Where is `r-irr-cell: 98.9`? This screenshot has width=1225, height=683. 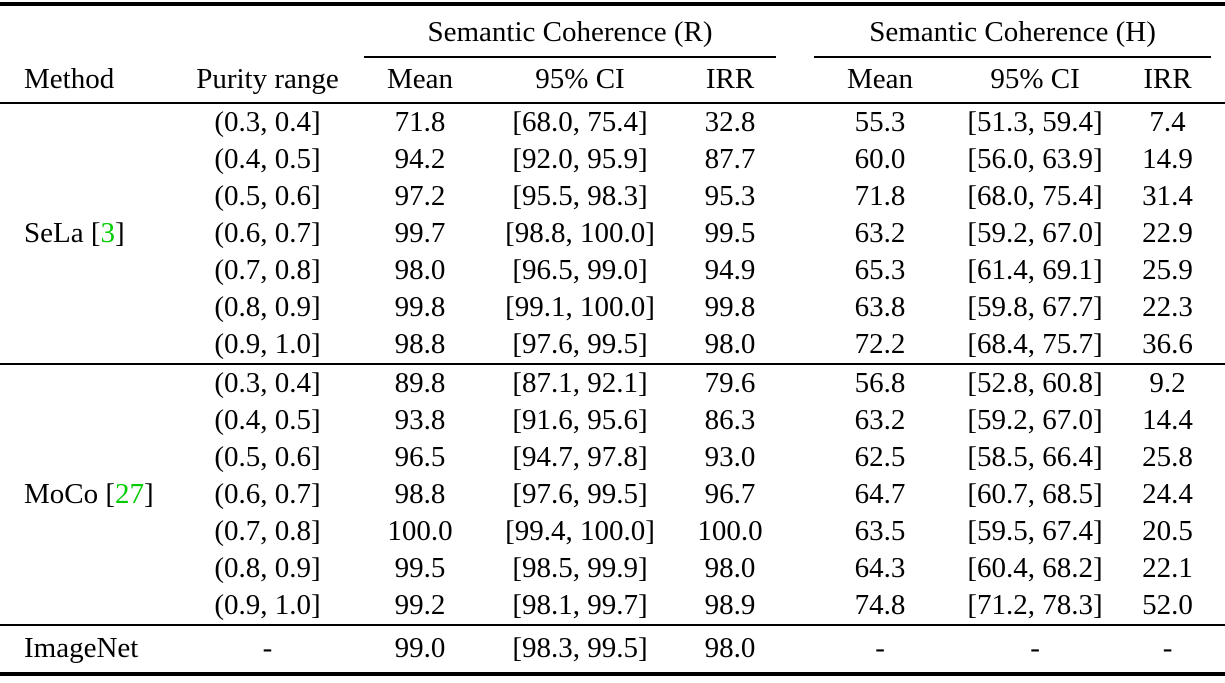 r-irr-cell: 98.9 is located at coordinates (730, 604).